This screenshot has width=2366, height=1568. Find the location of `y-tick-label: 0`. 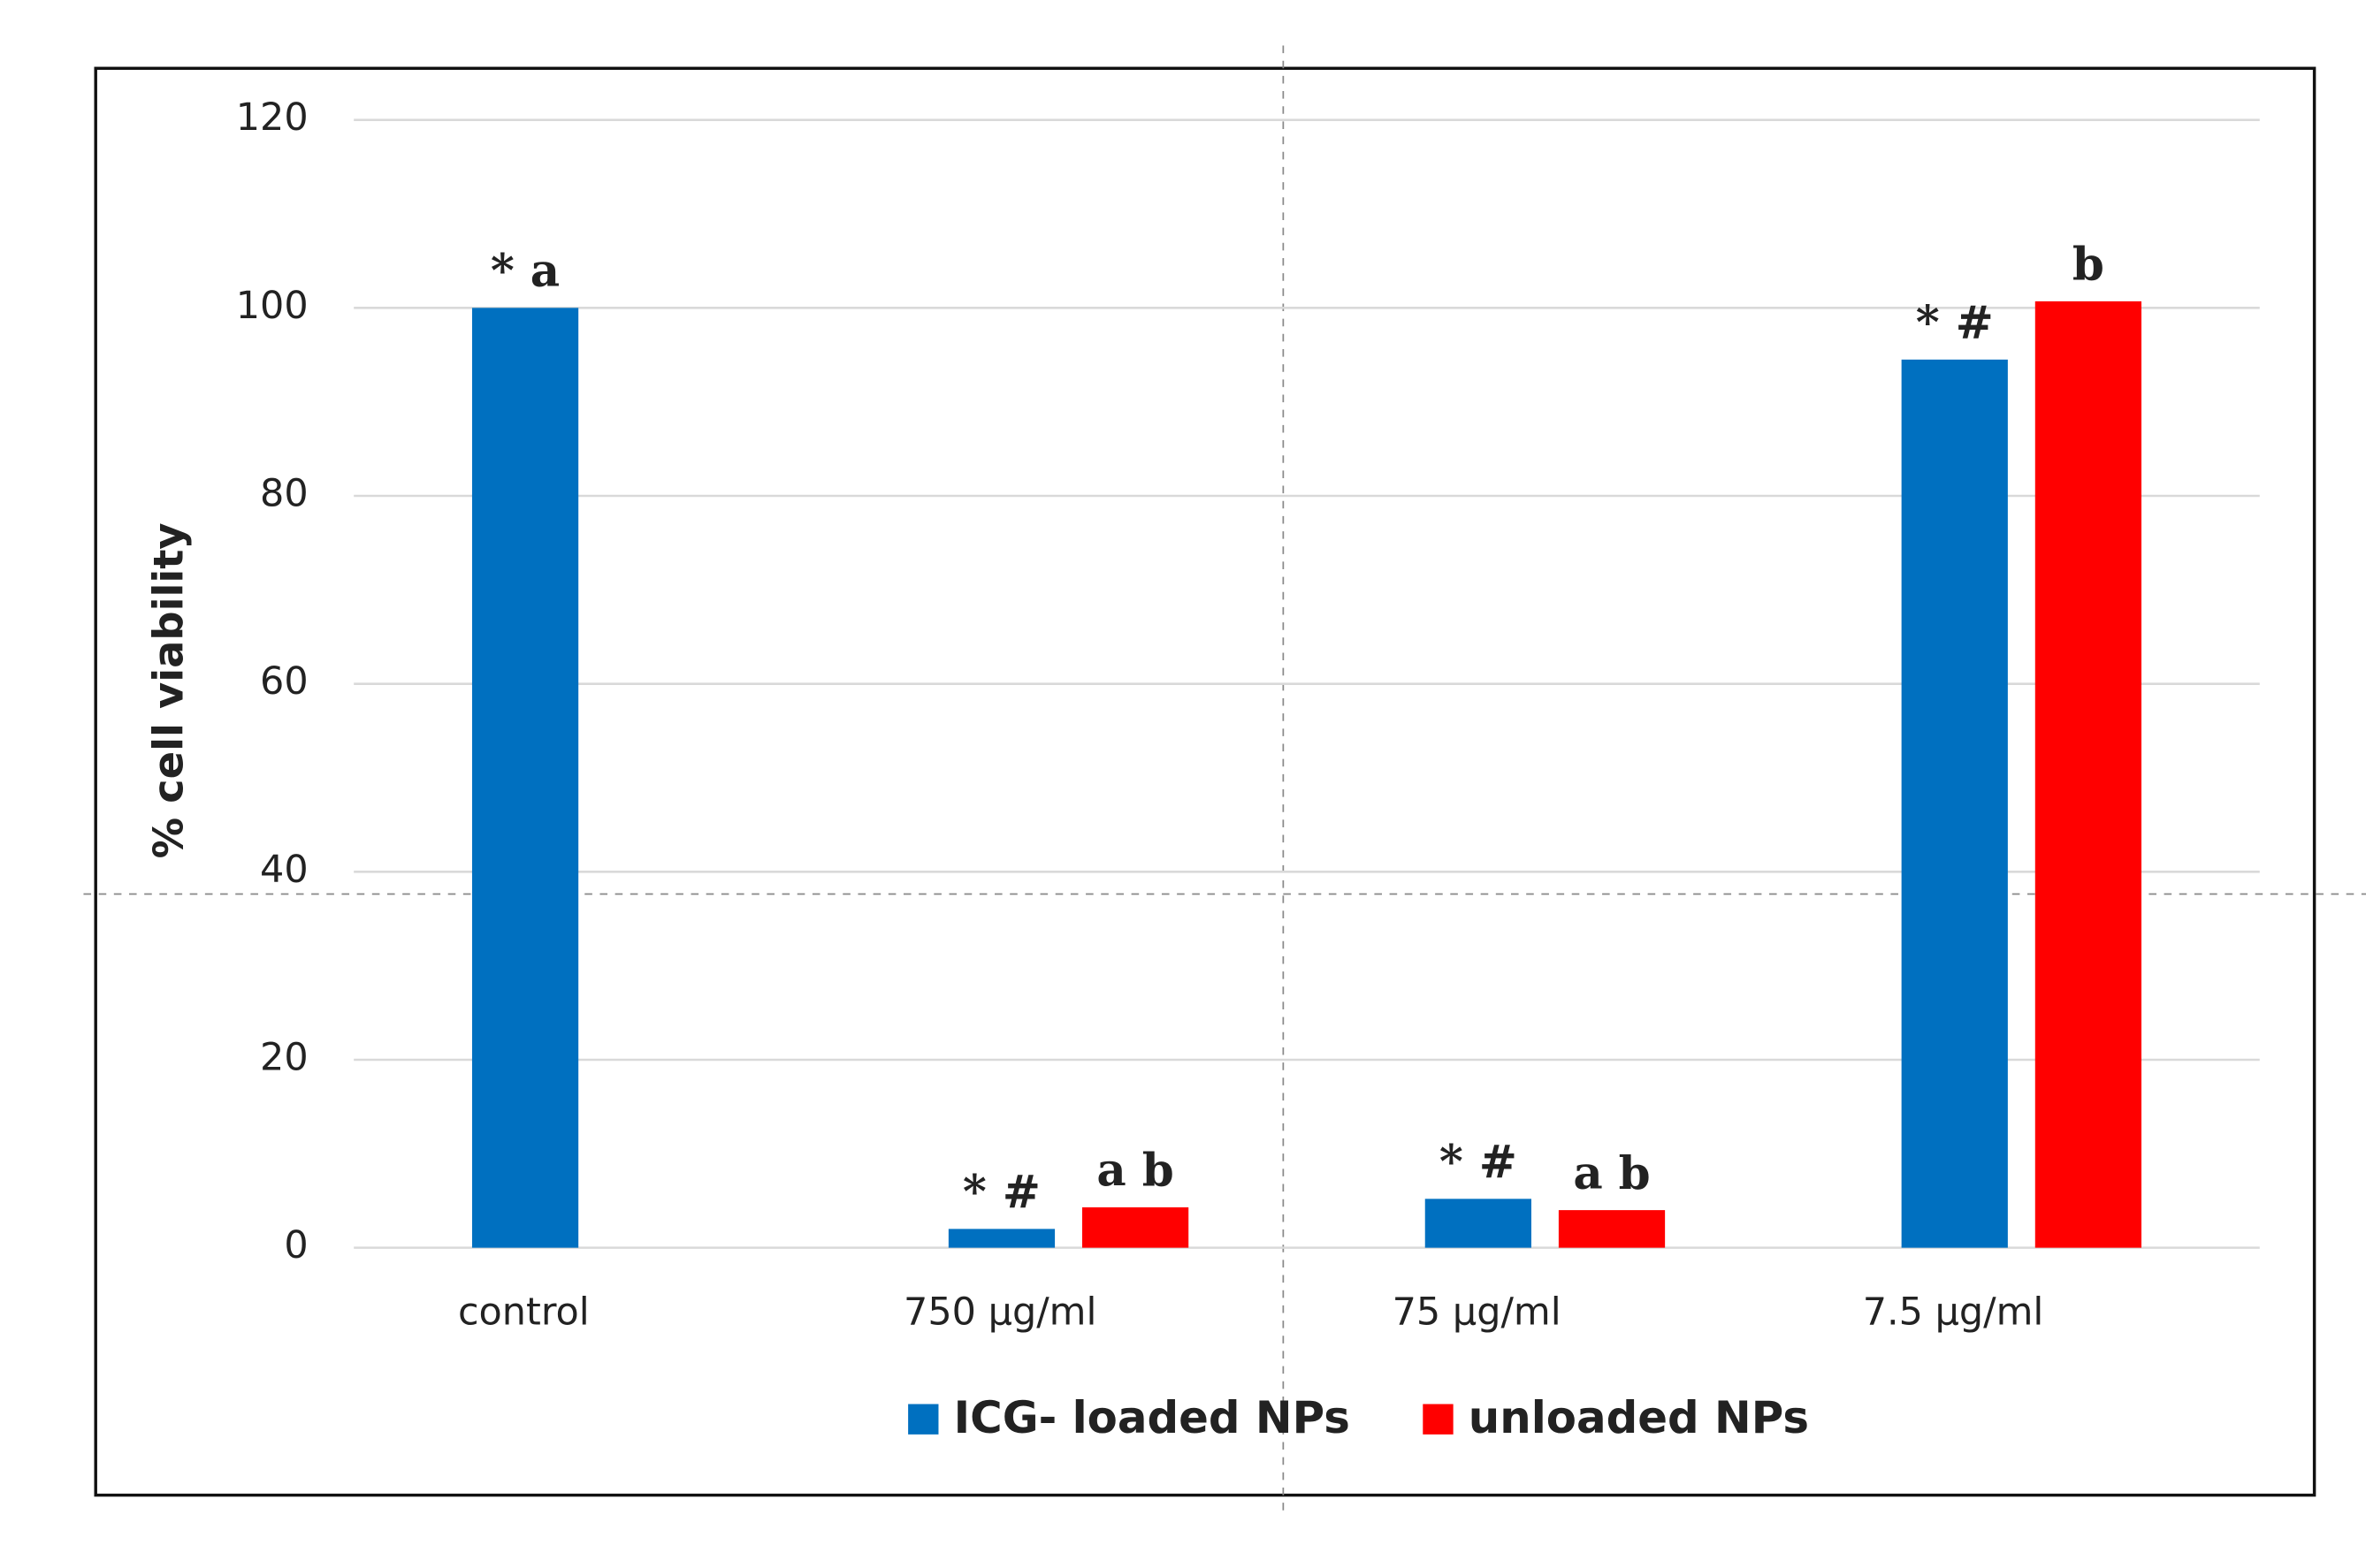

y-tick-label: 0 is located at coordinates (296, 1245).